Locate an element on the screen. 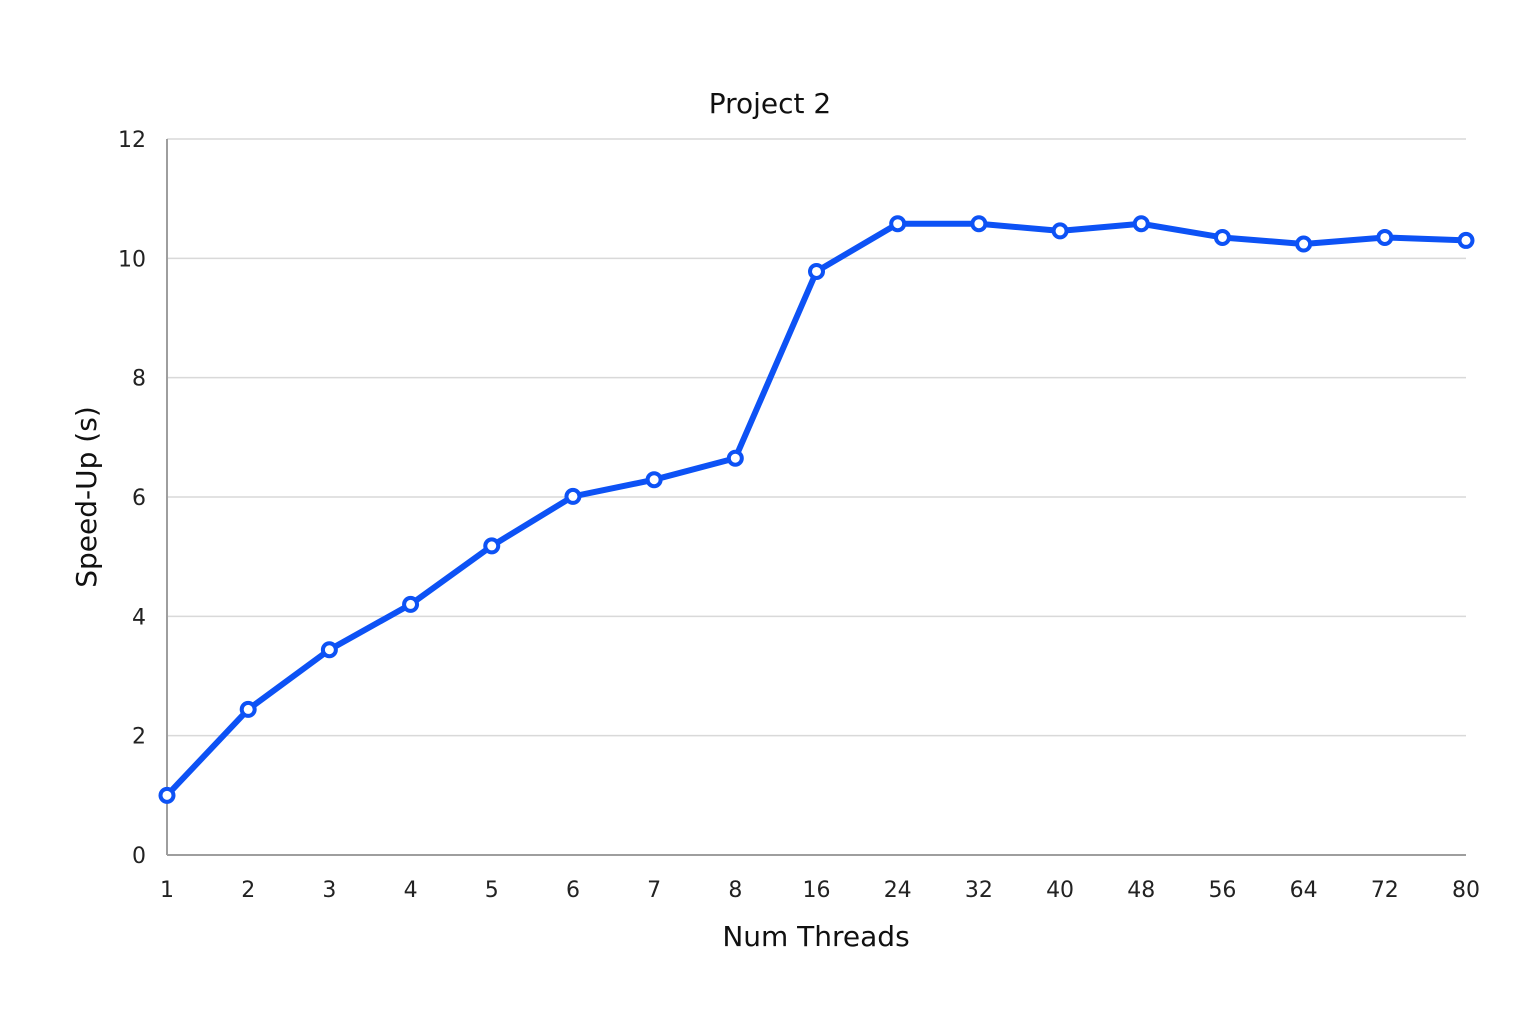  x-tick-label: 7 is located at coordinates (654, 890).